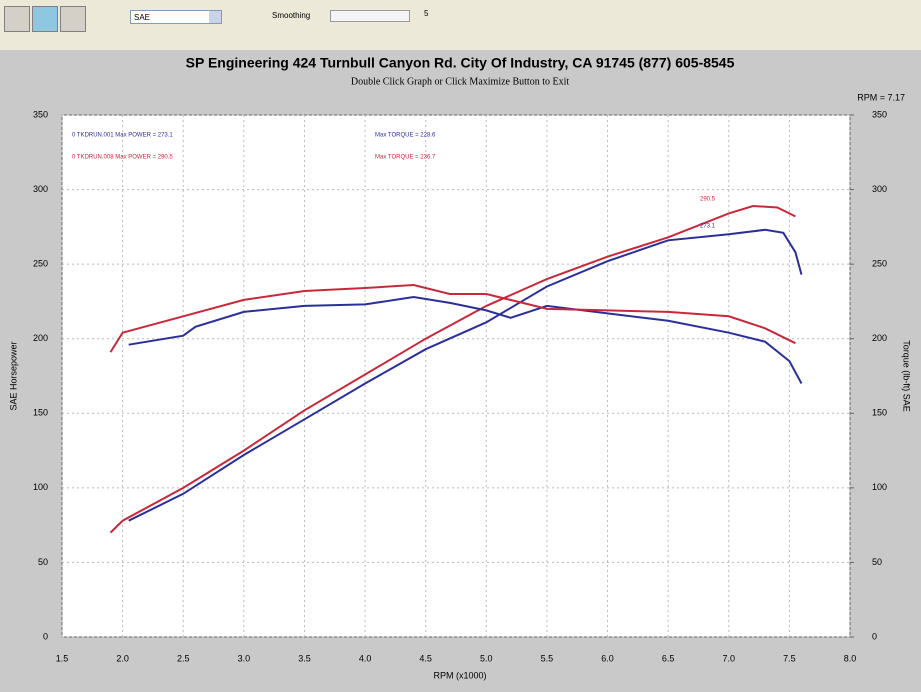  I want to click on peak-label: 273.1, so click(708, 227).